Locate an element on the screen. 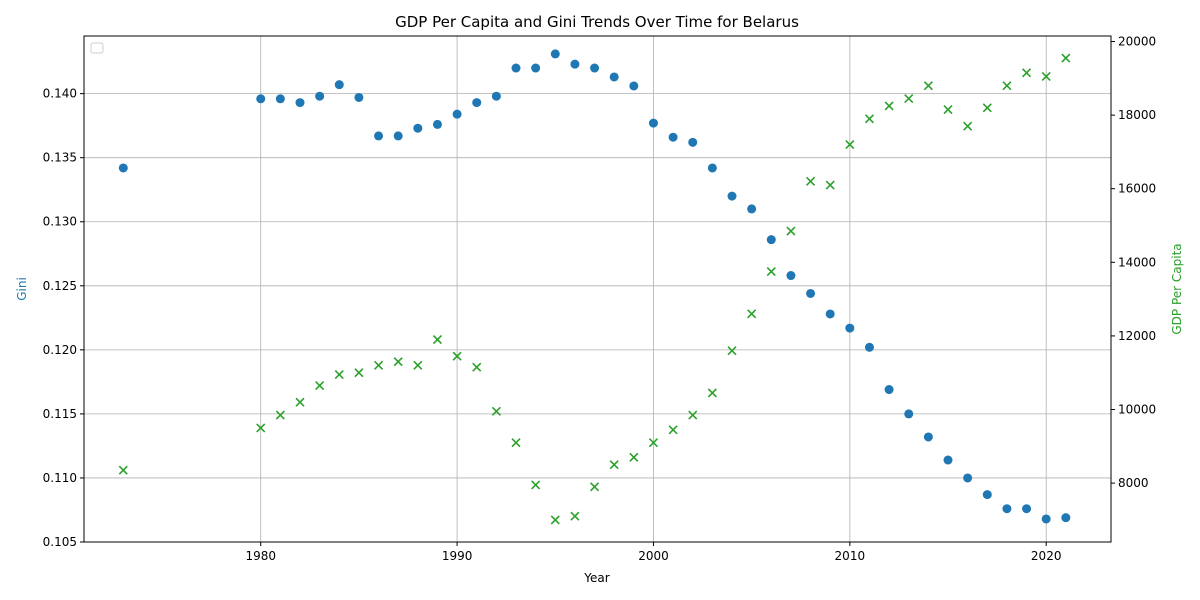  right-axis-ticks: 8000 10000 12000 14000 16000 18000 20000 is located at coordinates (1133, 262).